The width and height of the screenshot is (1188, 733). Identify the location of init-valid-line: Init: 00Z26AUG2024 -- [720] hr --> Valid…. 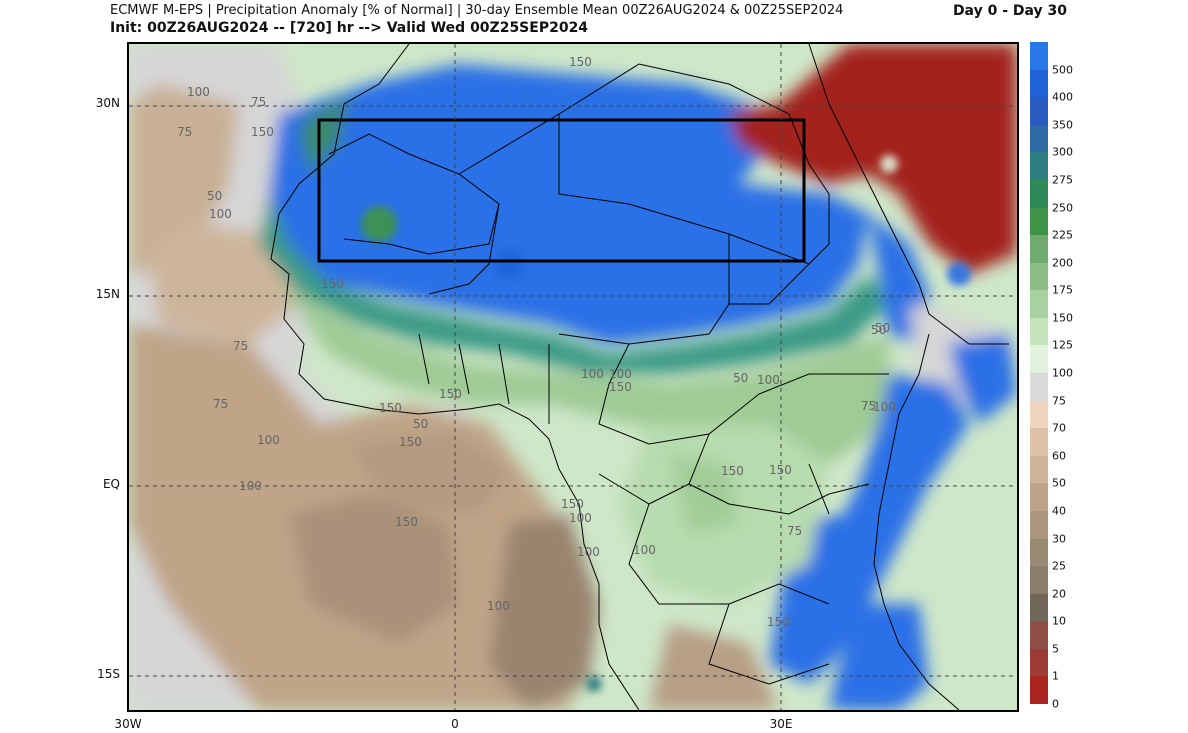
(349, 28).